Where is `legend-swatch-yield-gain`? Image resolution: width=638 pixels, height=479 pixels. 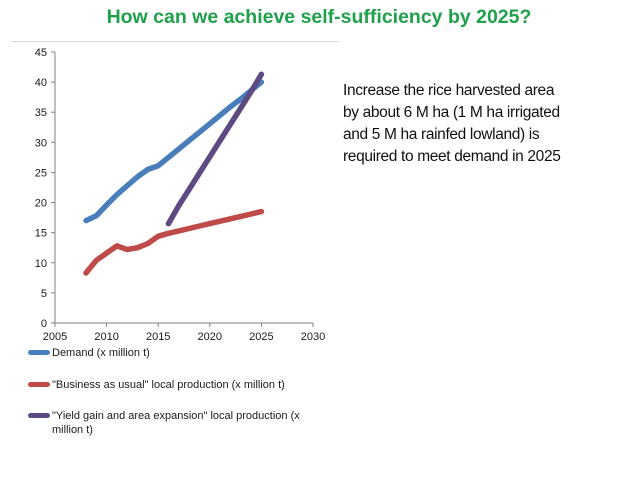 legend-swatch-yield-gain is located at coordinates (39, 415).